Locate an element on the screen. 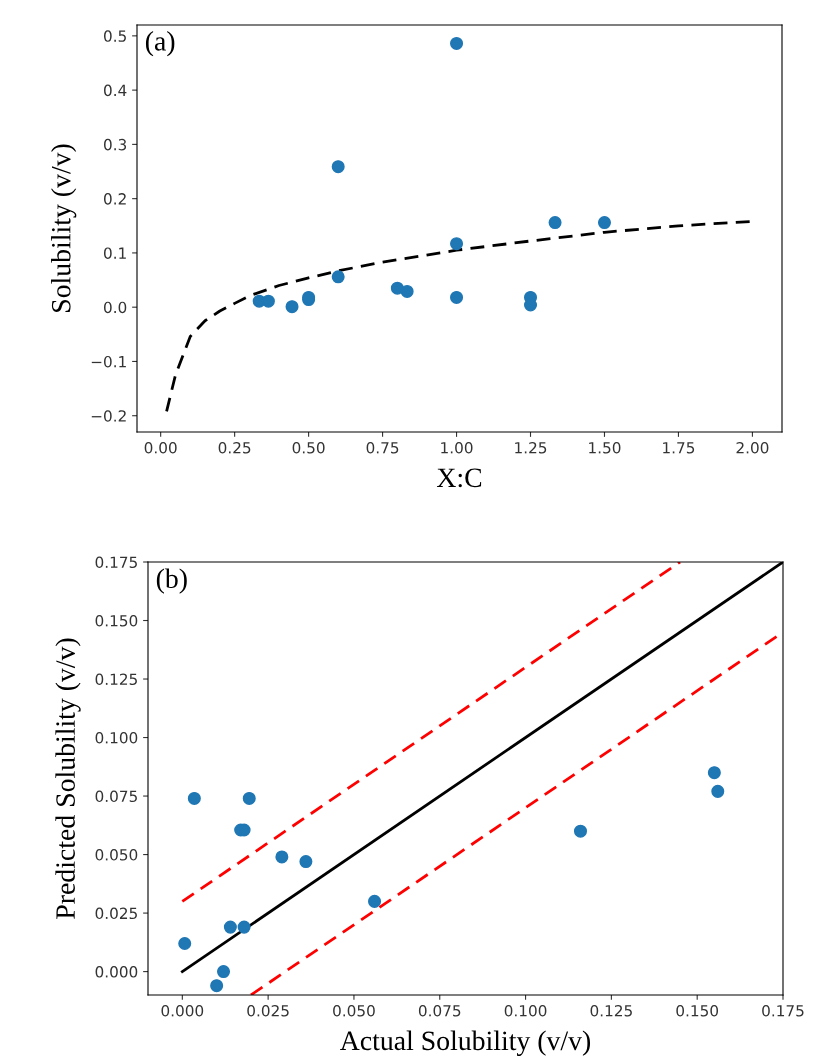 The height and width of the screenshot is (1059, 819). x-tick-label: 0.050 is located at coordinates (354, 1010).